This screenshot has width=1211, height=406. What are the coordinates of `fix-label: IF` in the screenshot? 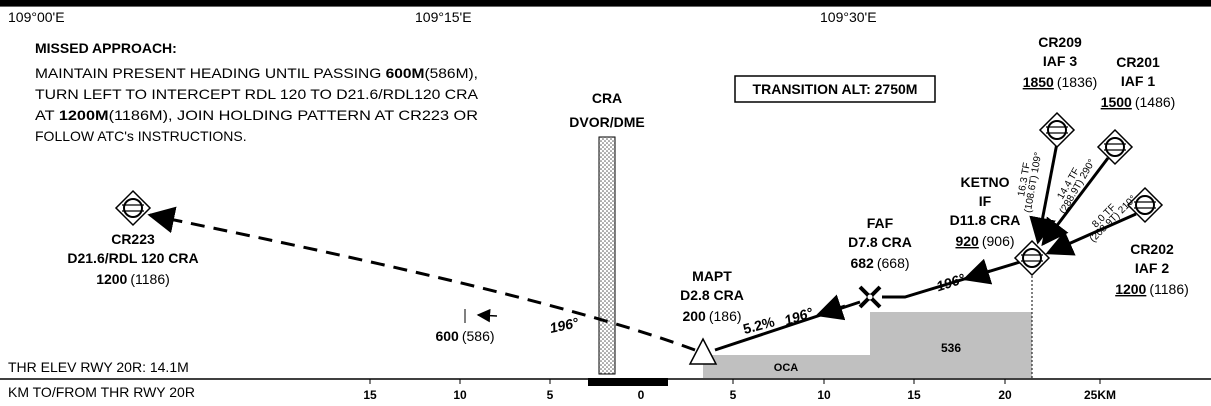 It's located at (985, 201).